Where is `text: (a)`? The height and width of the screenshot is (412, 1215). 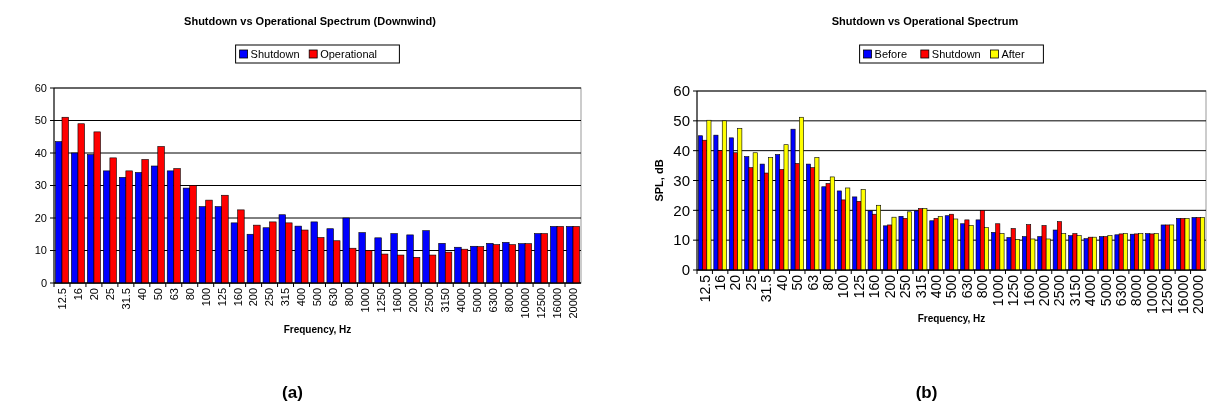
text: (a) is located at coordinates (292, 392).